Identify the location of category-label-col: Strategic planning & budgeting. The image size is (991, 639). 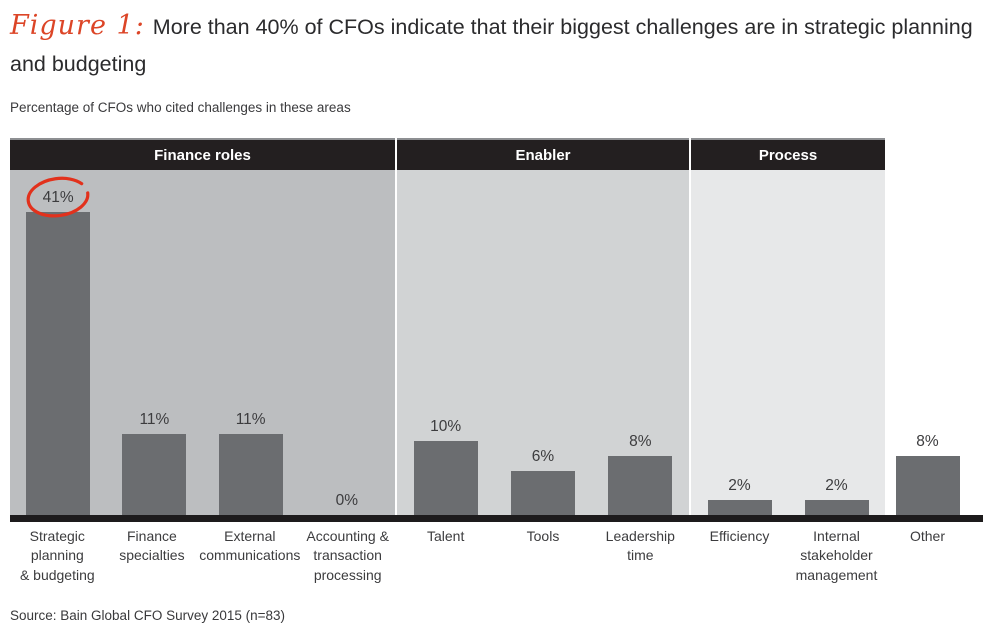
(57, 556).